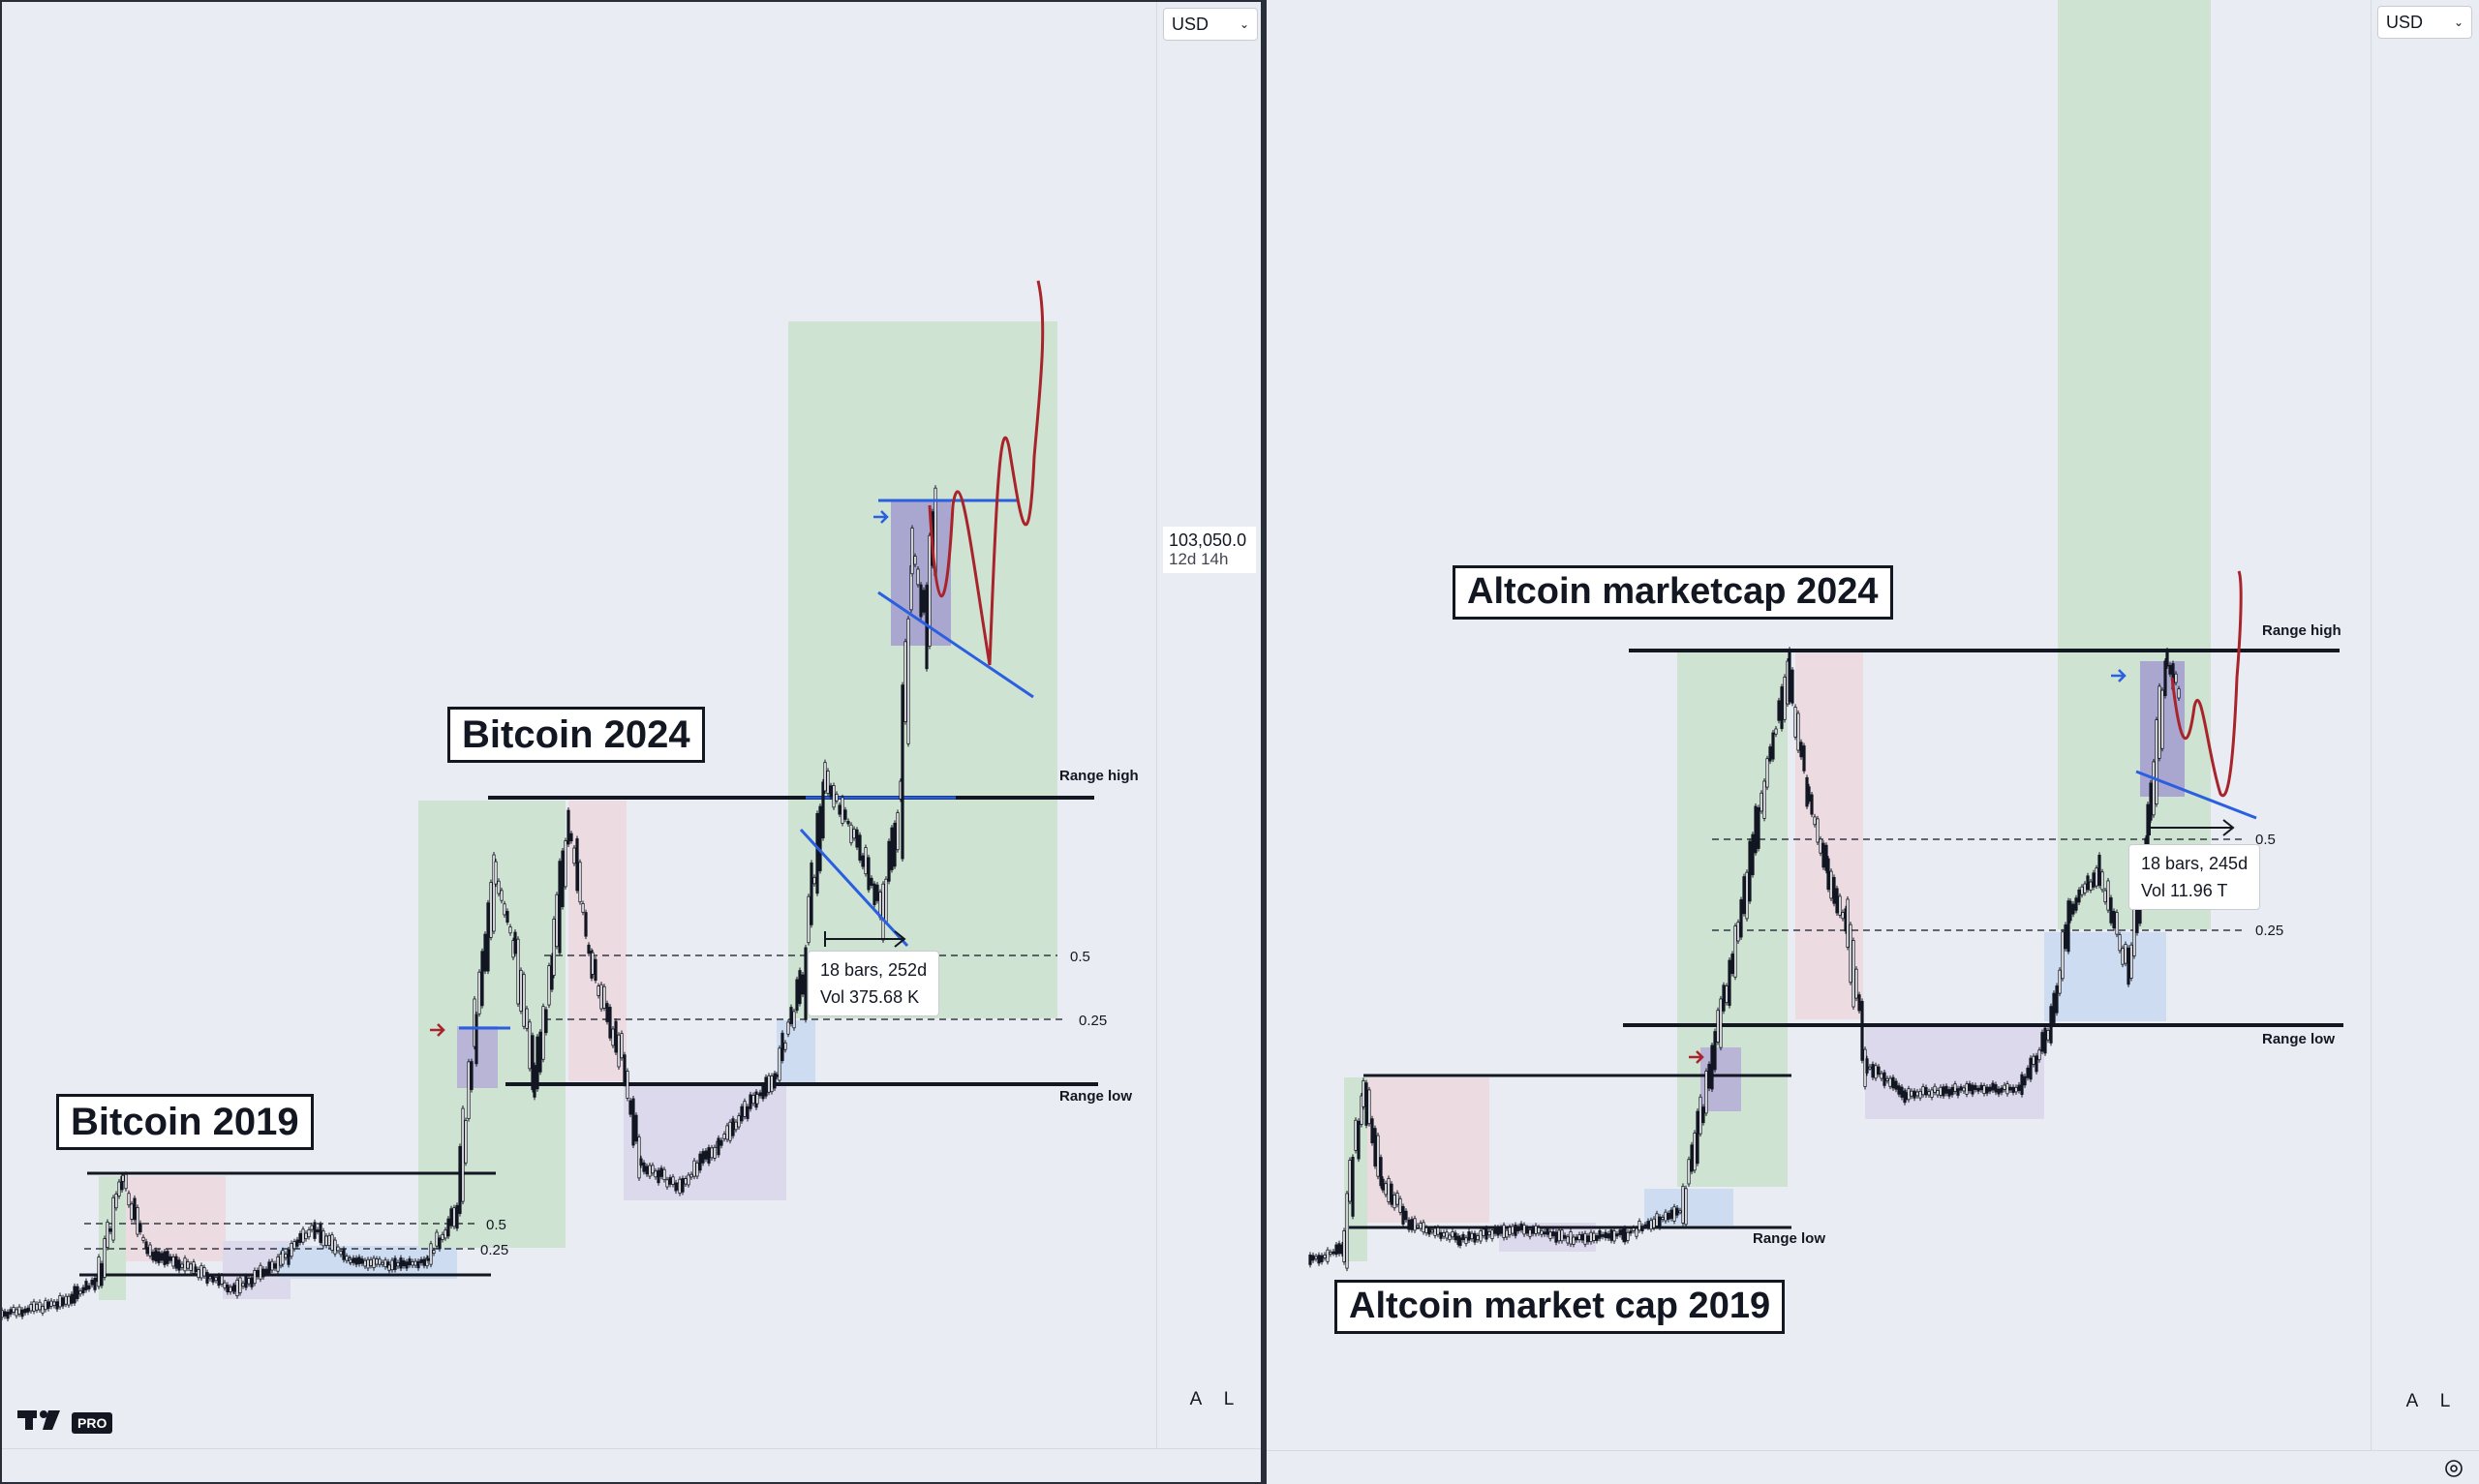 Image resolution: width=2479 pixels, height=1484 pixels. I want to click on altcoin-2019-title: Altcoin market cap 2019, so click(1560, 1307).